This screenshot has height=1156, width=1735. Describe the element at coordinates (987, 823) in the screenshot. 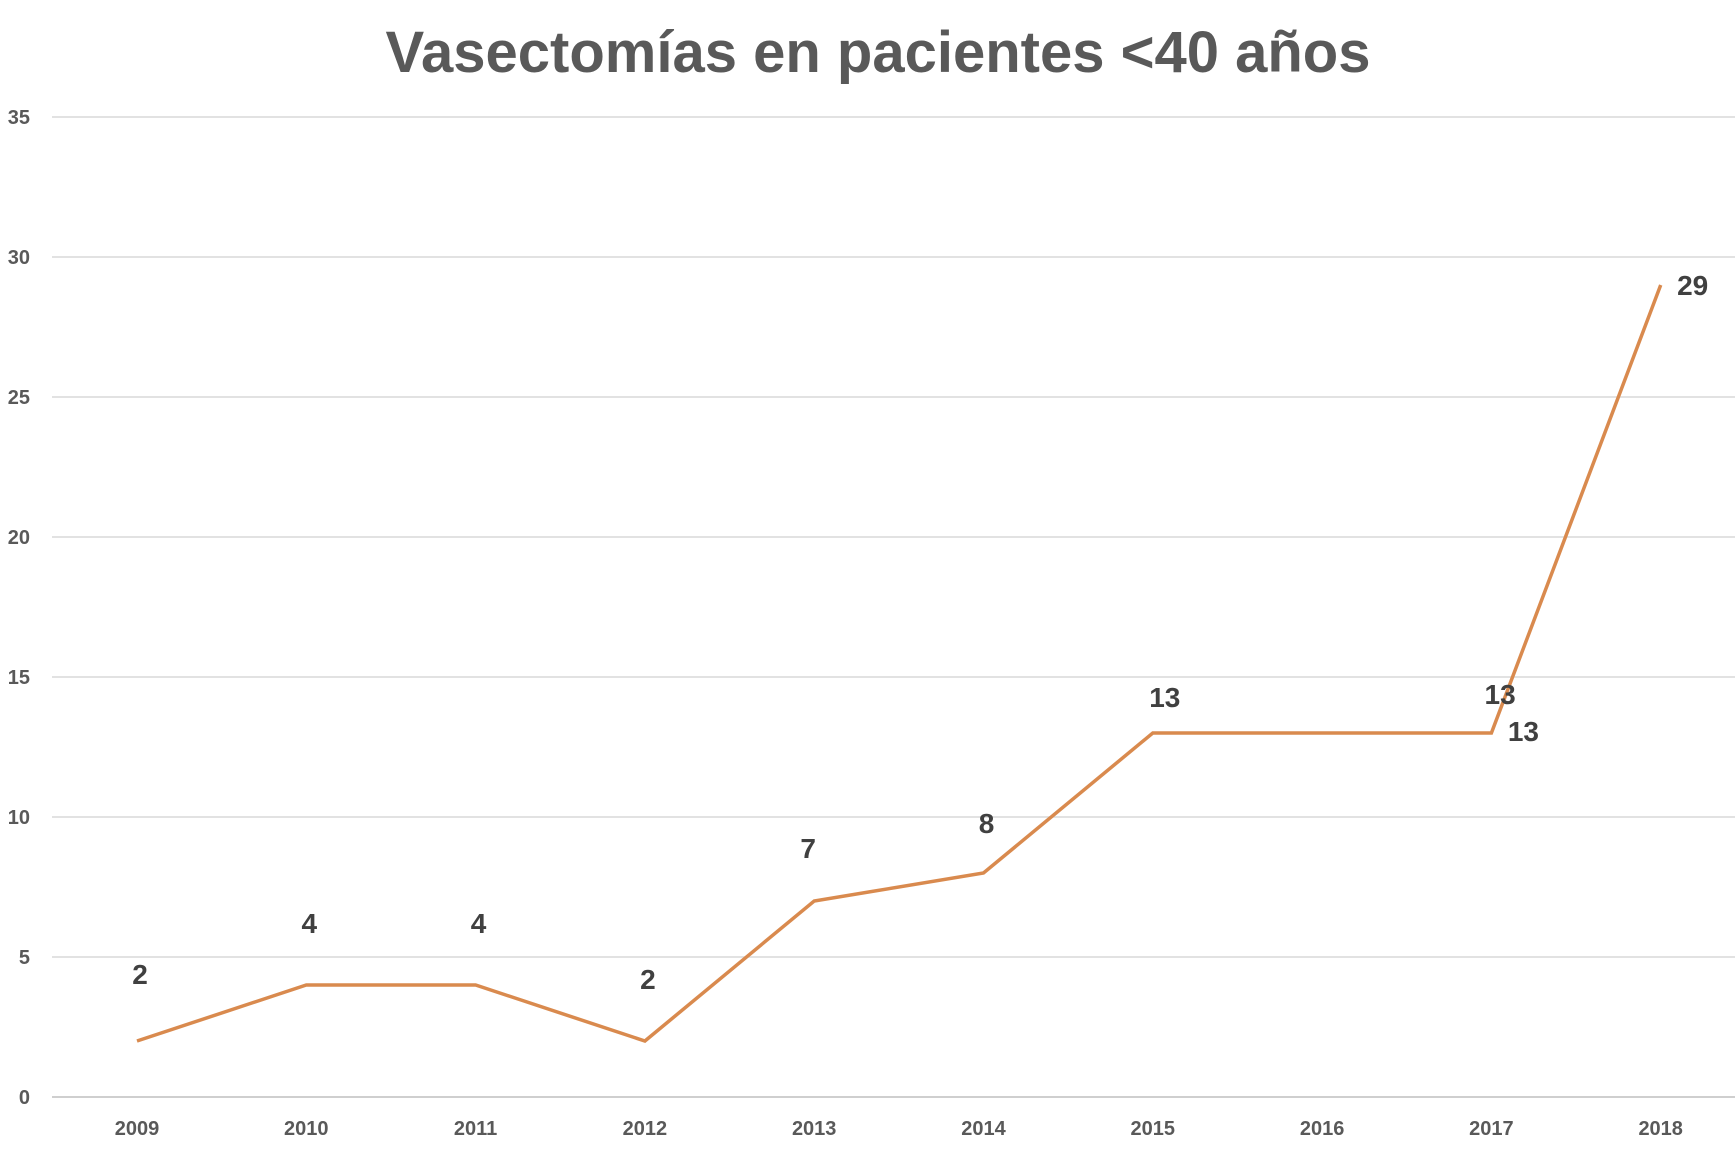

I see `data-label: 8` at that location.